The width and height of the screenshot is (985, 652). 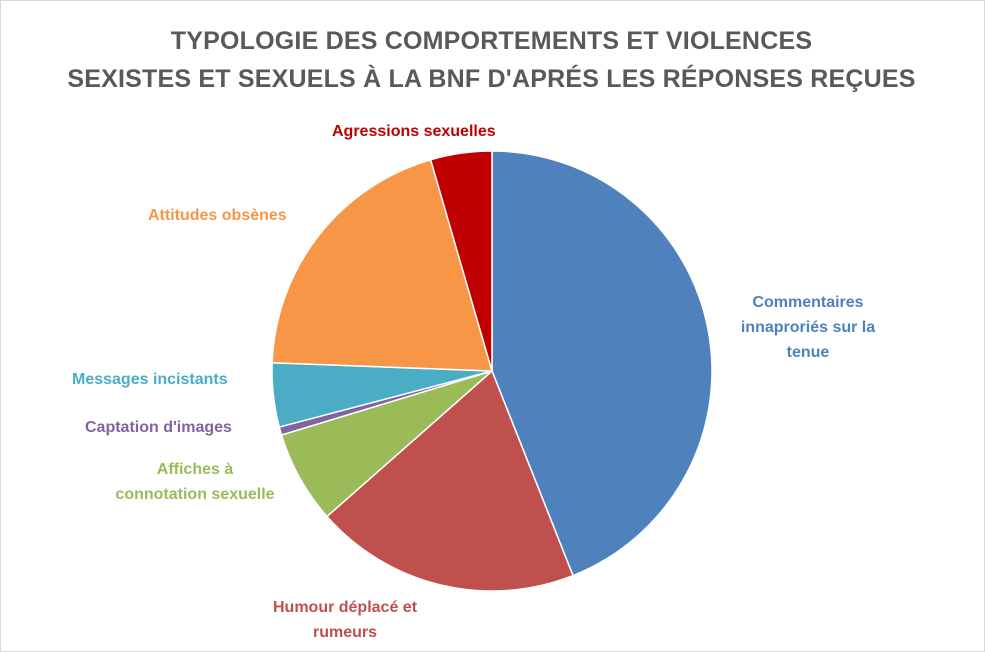 I want to click on chart-title-line-1: TYPOLOGIE DES COMPORTEMENTS ET VIOLENCES, so click(x=491, y=41).